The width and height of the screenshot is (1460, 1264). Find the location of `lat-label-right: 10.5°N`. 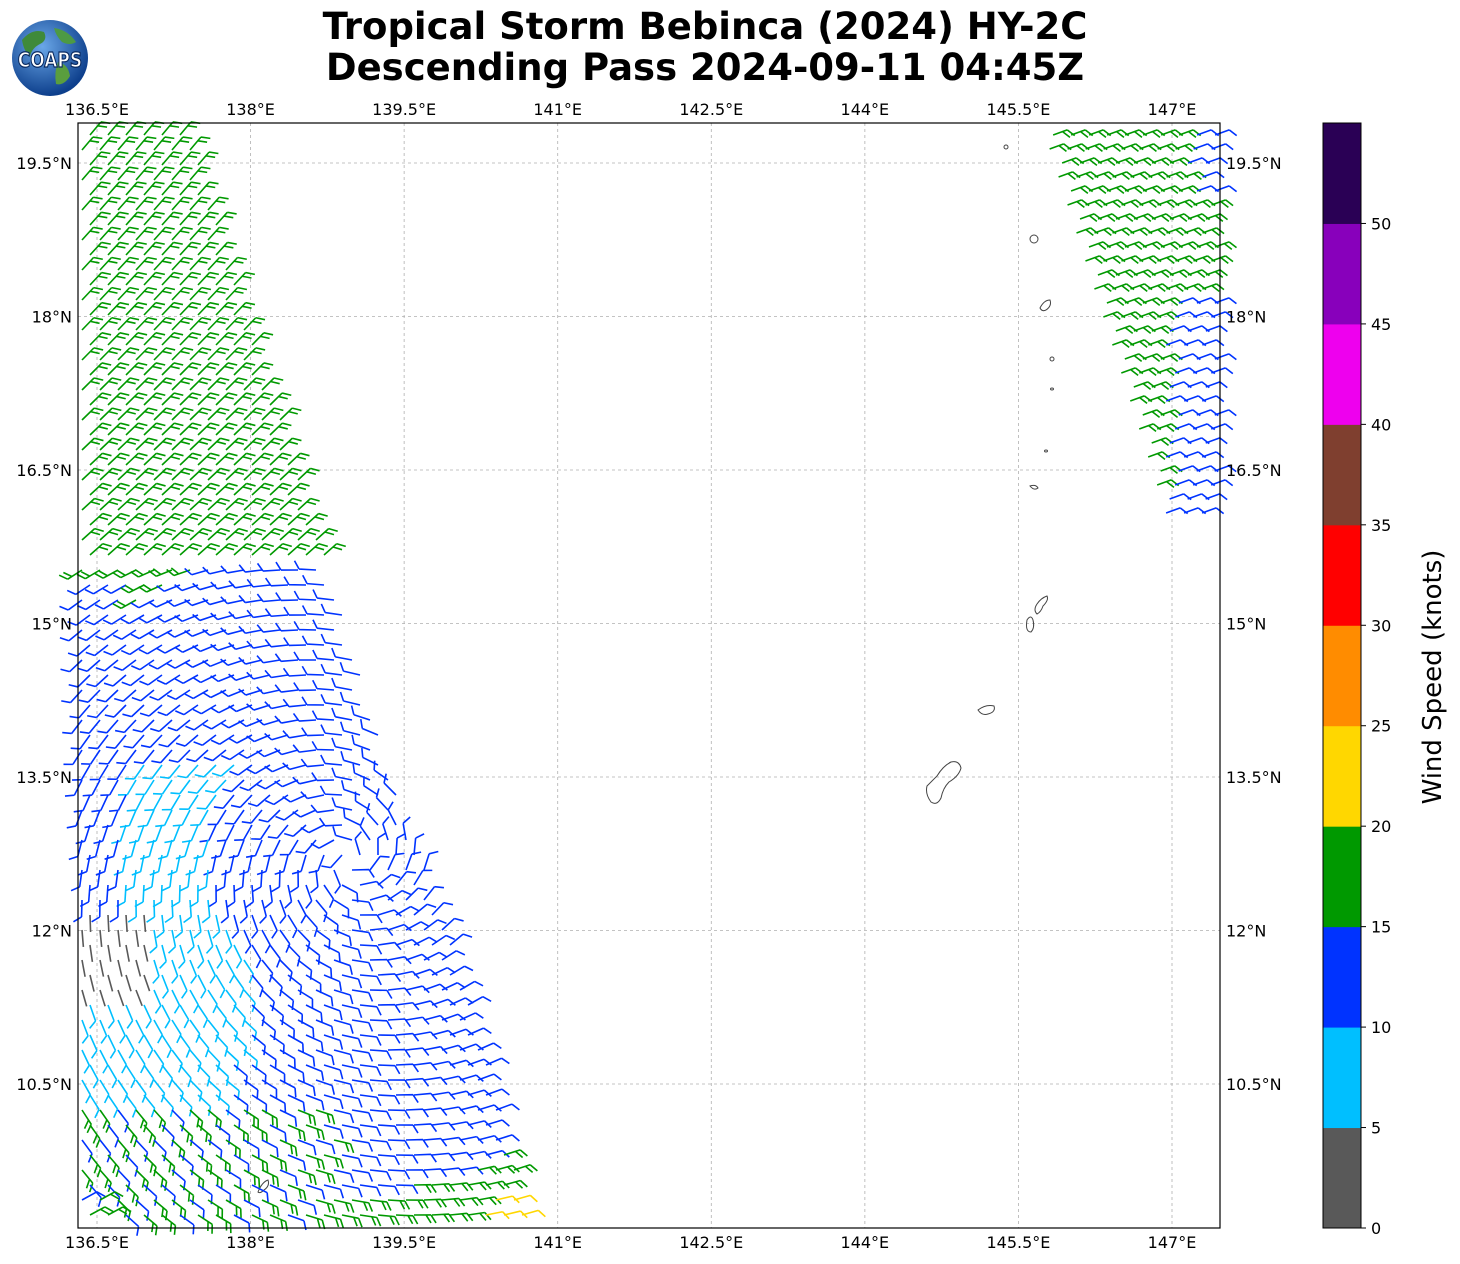

lat-label-right: 10.5°N is located at coordinates (1254, 1084).